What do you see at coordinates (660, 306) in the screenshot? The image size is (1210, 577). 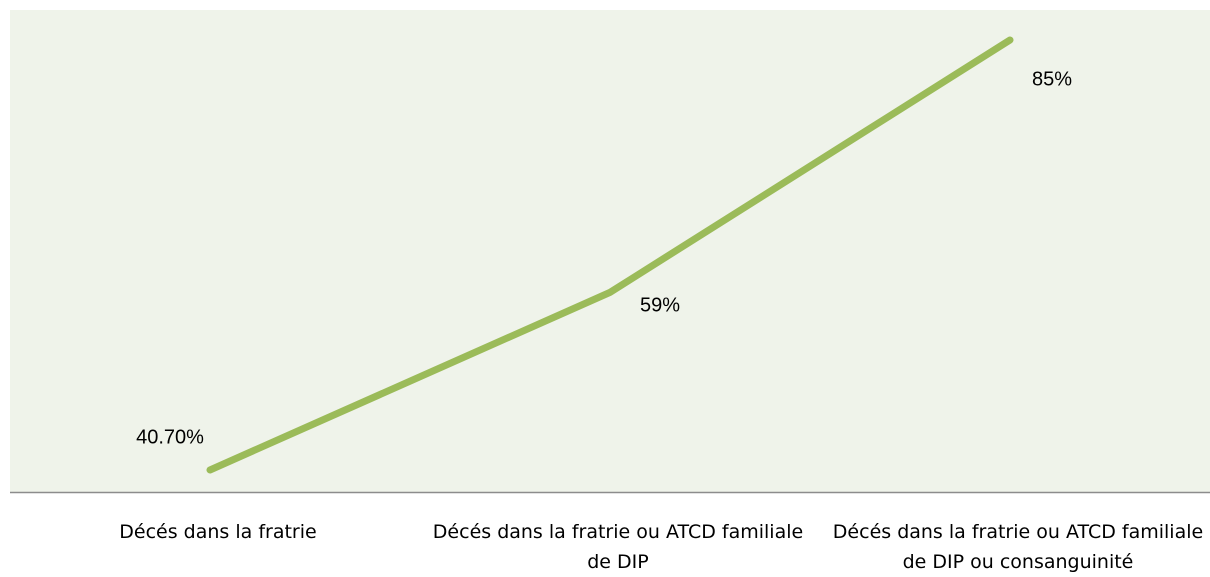 I see `data-label: 59%` at bounding box center [660, 306].